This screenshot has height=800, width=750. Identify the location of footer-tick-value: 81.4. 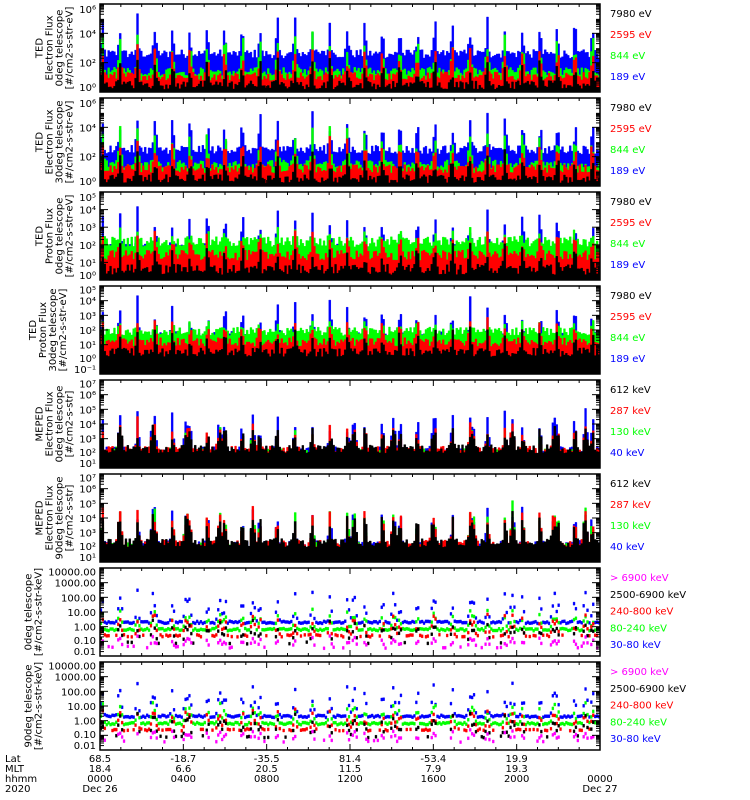
(350, 759).